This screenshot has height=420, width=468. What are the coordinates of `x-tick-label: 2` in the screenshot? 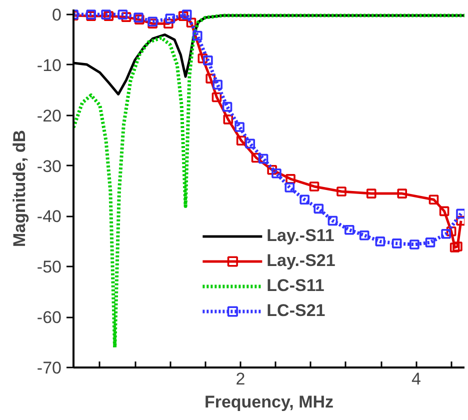 It's located at (241, 379).